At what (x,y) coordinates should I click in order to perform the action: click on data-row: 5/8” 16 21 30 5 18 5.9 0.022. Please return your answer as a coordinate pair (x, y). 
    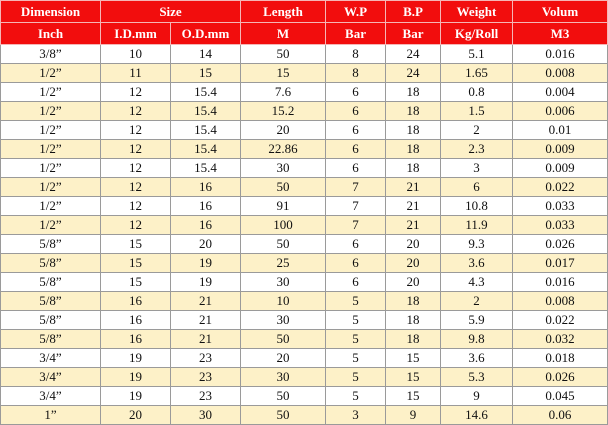
    Looking at the image, I should click on (304, 320).